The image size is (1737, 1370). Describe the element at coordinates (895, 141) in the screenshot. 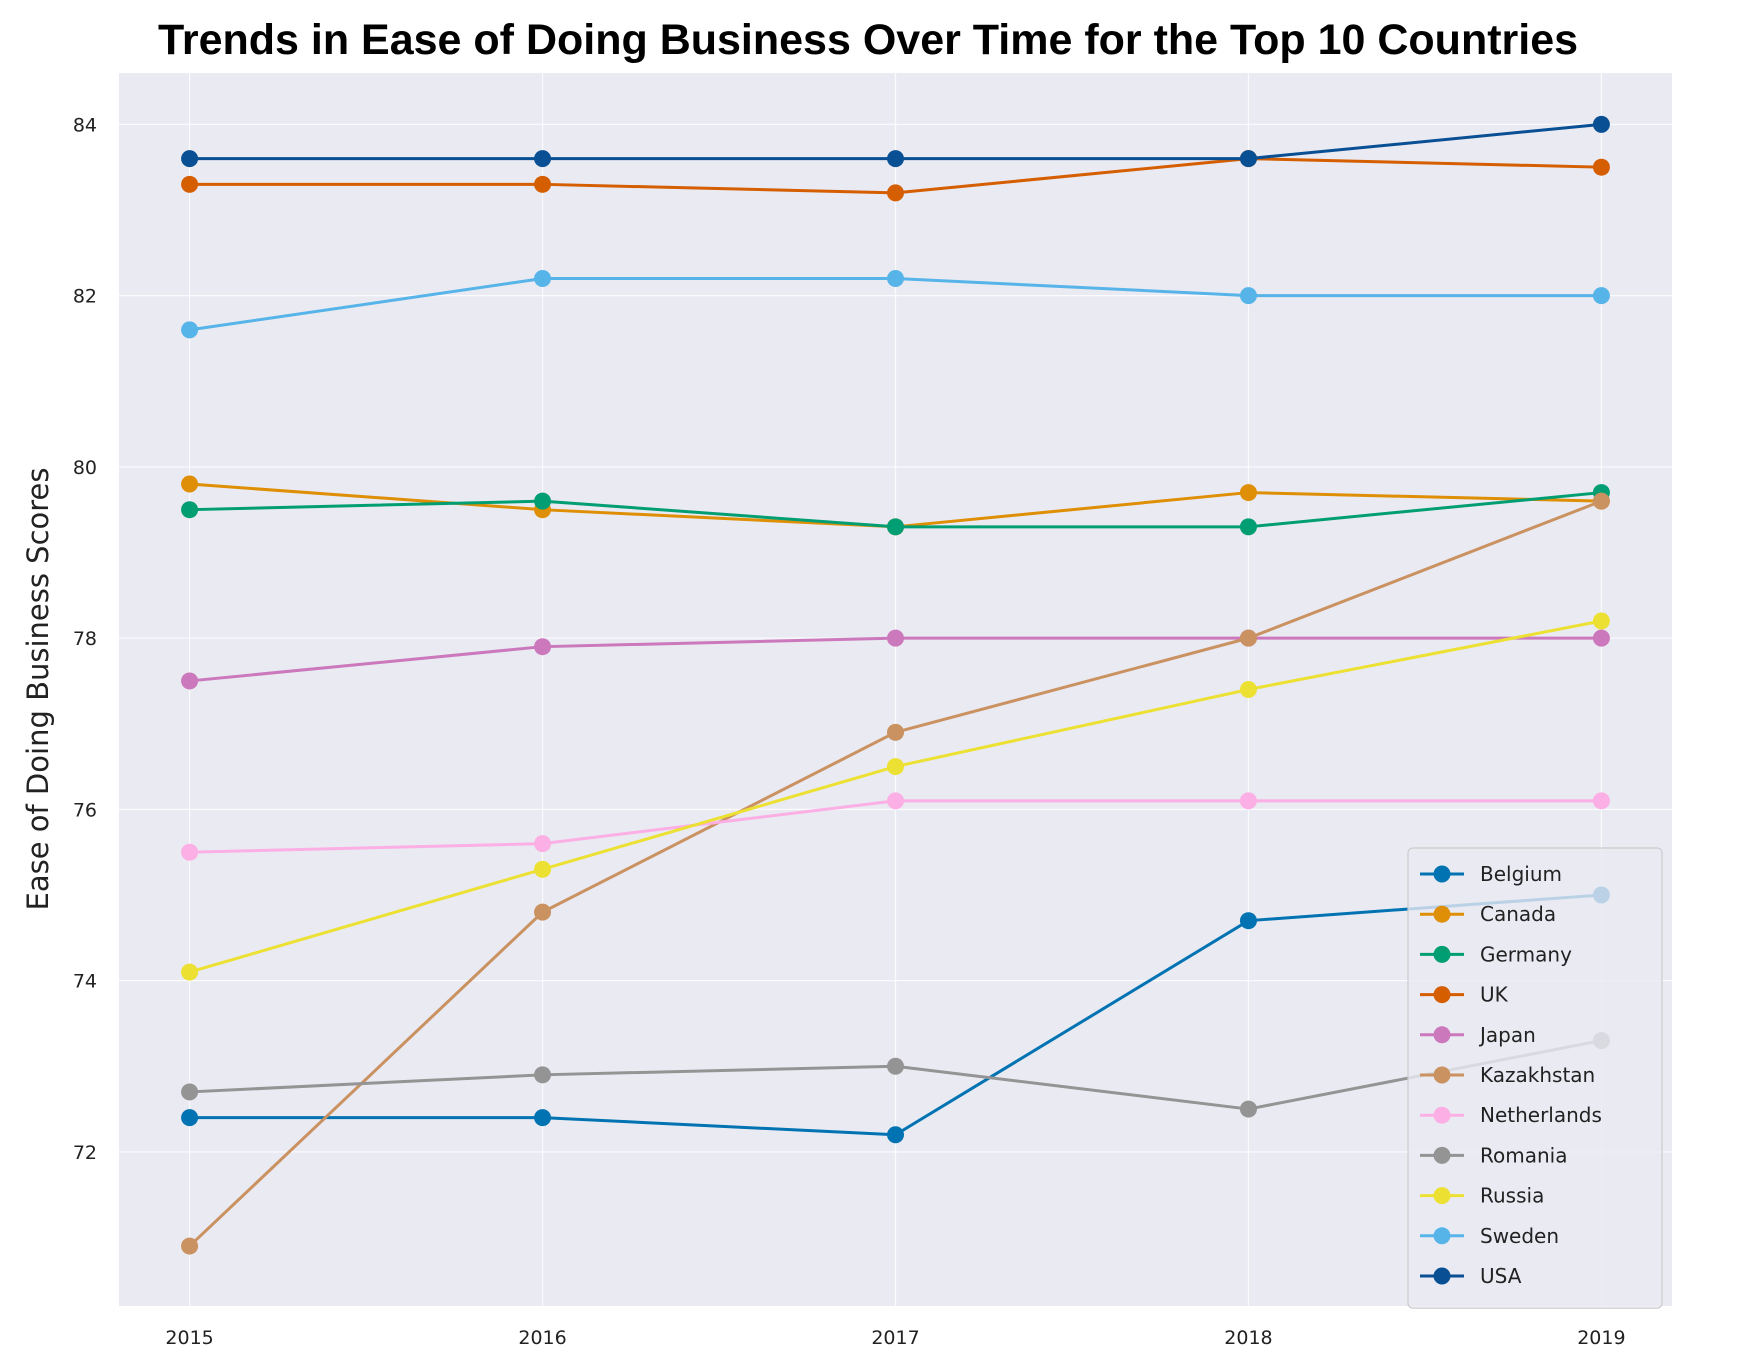

I see `series-usa` at that location.